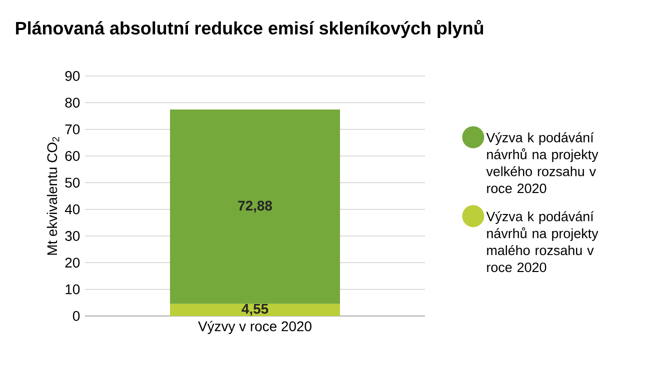 The width and height of the screenshot is (654, 369). I want to click on y-tick-label: 70, so click(72, 129).